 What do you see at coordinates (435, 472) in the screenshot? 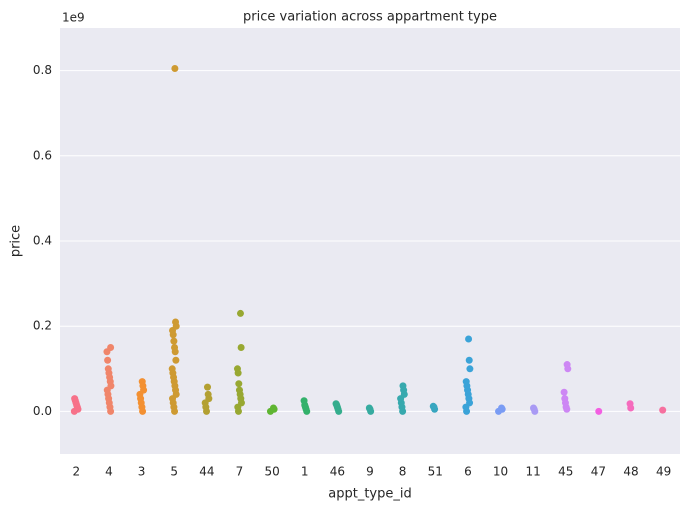
I see `x-tick-label: 51` at bounding box center [435, 472].